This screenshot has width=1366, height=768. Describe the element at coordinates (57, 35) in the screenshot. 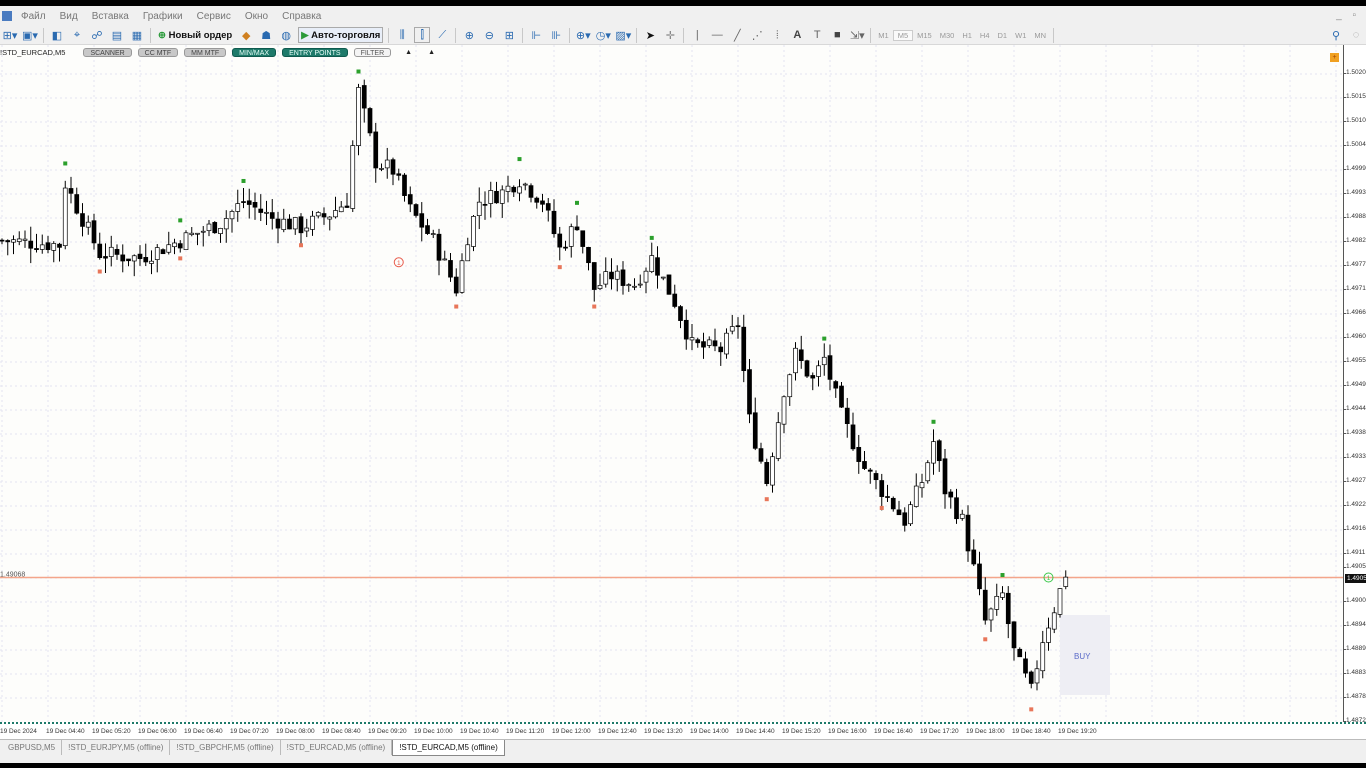

I see `market-watch-icon: ◧` at that location.